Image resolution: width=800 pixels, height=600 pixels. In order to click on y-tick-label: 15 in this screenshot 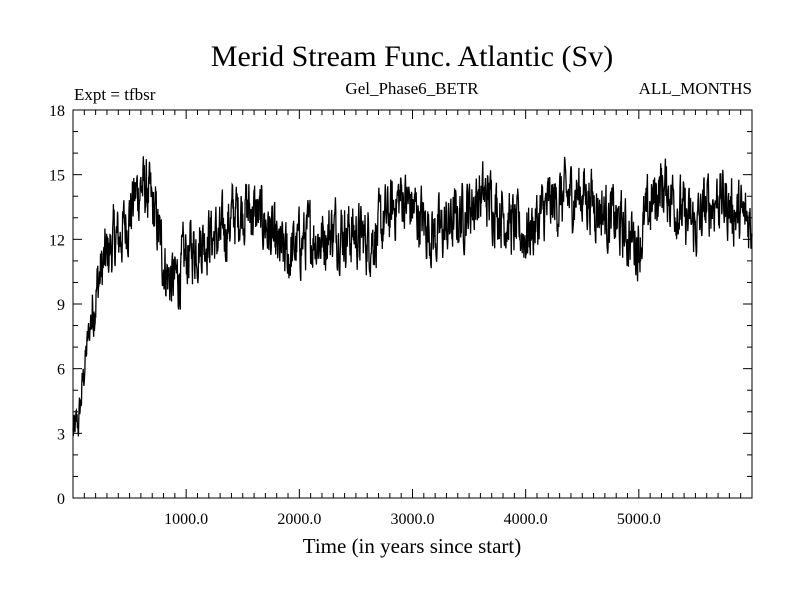, I will do `click(57, 176)`.